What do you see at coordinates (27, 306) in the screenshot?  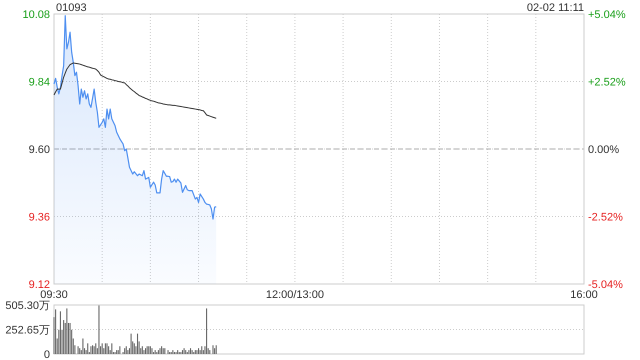 I see `y-tick-label: 505.30万` at bounding box center [27, 306].